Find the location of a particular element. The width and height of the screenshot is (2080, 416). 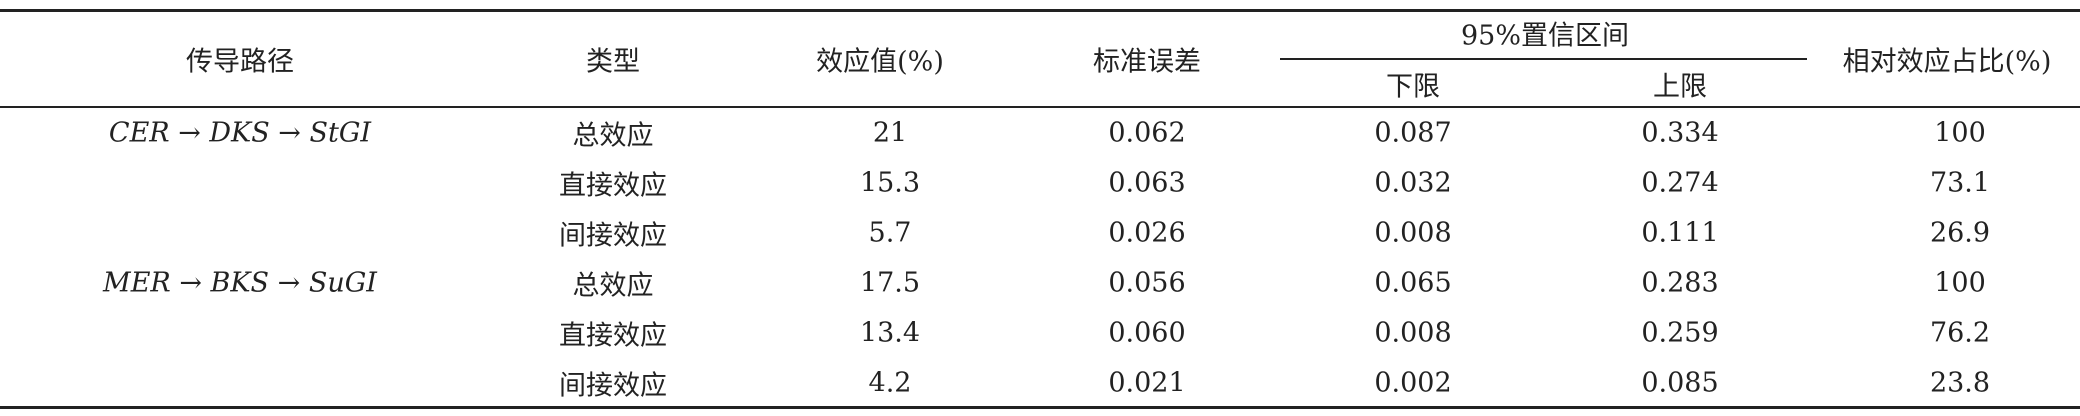

cell: 76.2 is located at coordinates (1960, 333).